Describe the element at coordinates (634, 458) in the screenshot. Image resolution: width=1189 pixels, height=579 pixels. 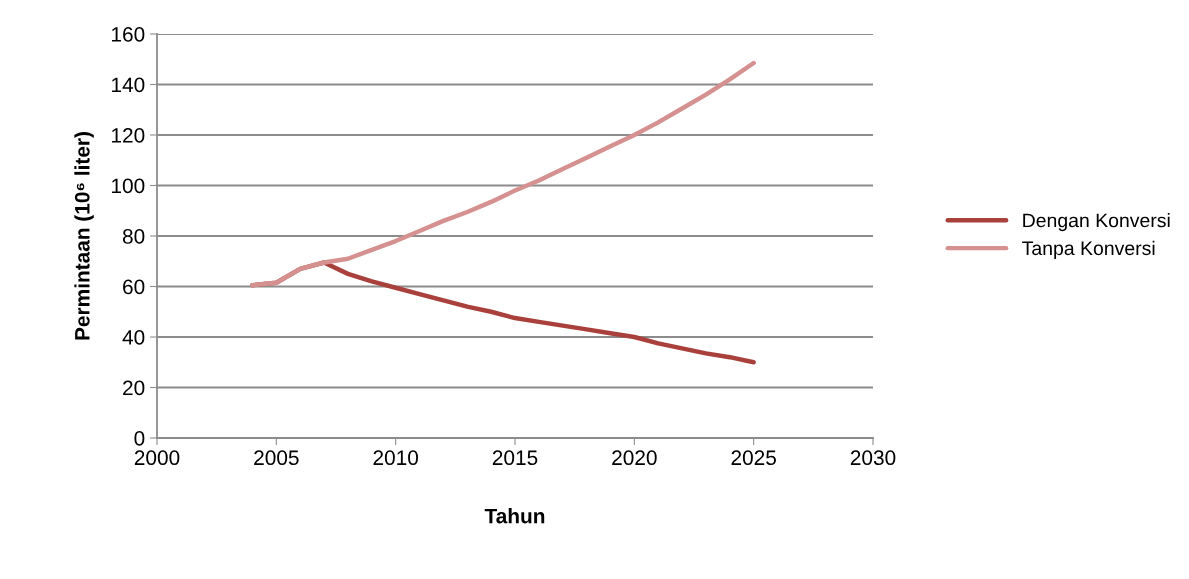
I see `x-tick-label: 2020` at that location.